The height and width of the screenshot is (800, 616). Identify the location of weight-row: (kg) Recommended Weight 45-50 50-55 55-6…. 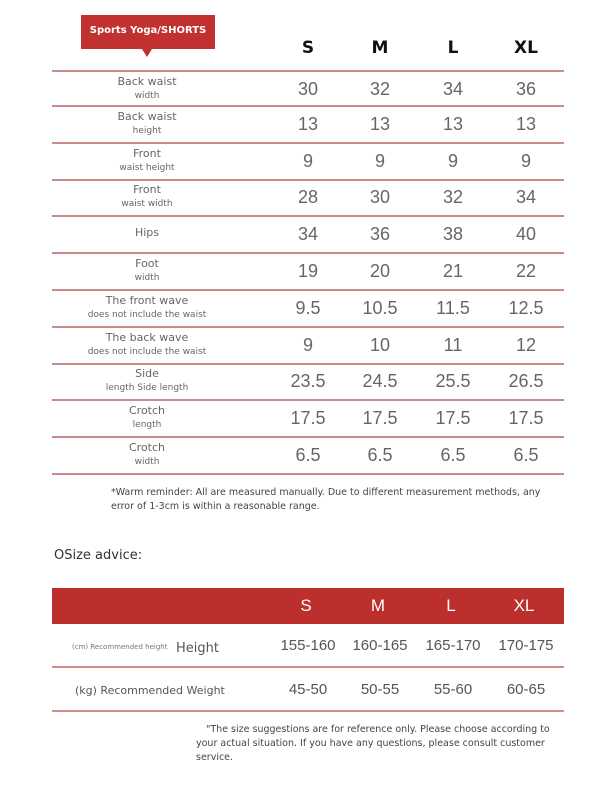
(308, 690).